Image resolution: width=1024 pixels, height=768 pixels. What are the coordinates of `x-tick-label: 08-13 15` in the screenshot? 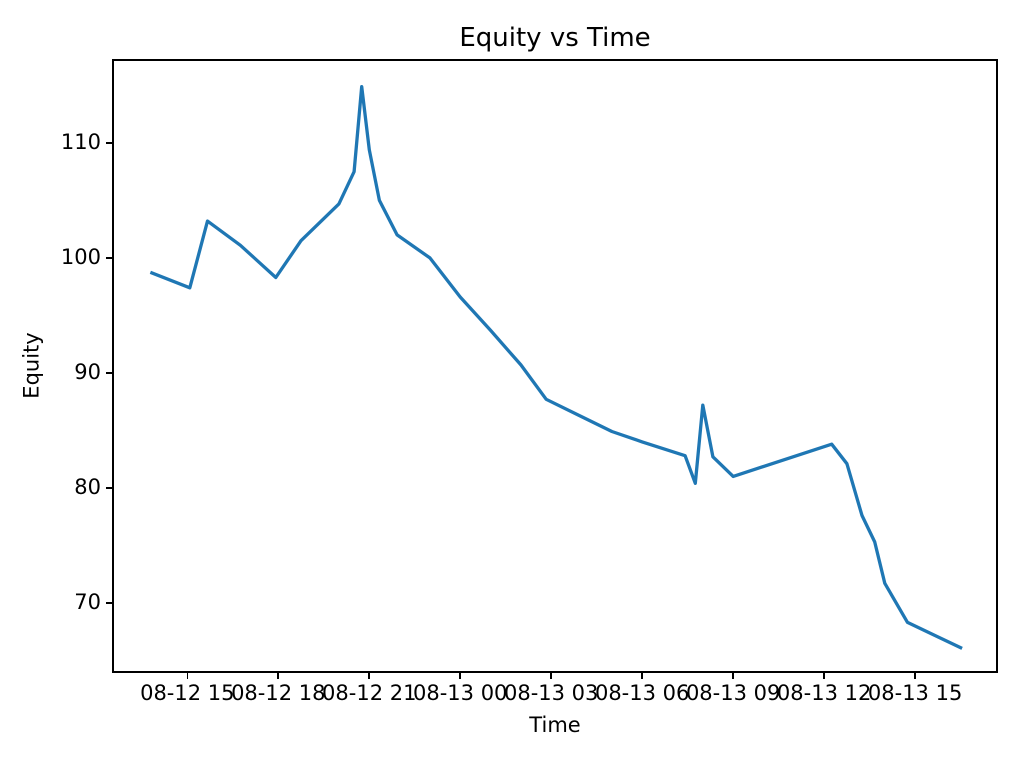 It's located at (915, 693).